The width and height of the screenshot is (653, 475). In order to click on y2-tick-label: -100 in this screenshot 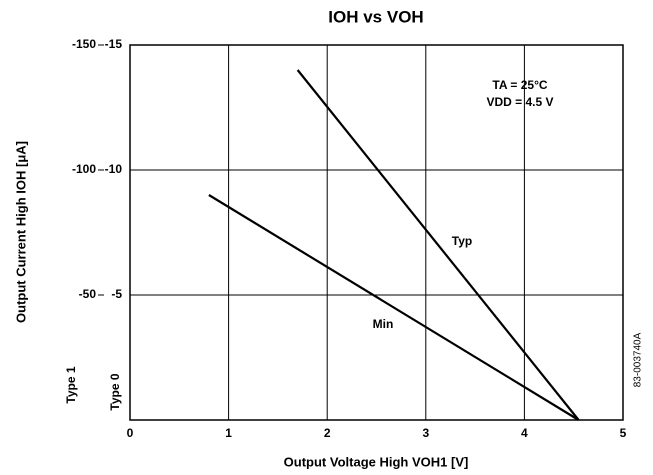, I will do `click(84, 169)`.